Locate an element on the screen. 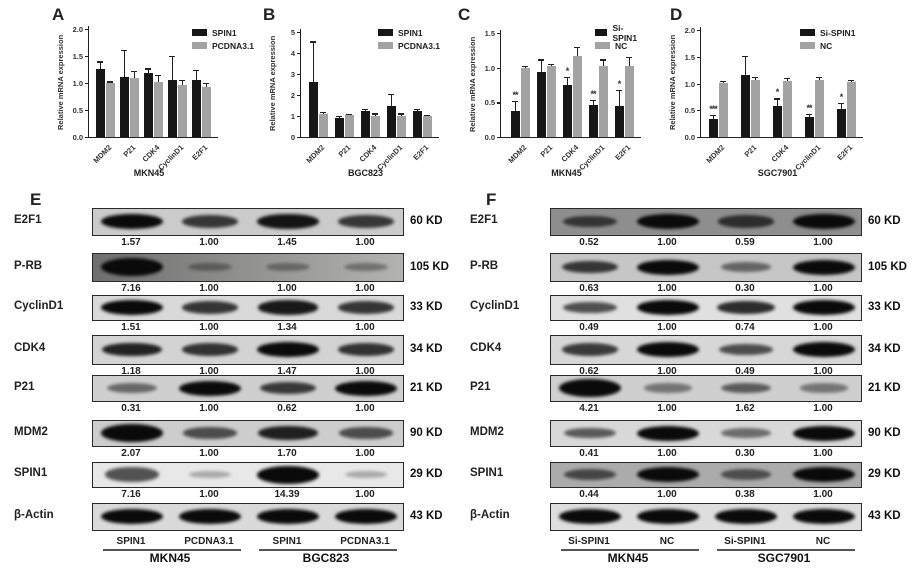  legend-swatch is located at coordinates (601, 32).